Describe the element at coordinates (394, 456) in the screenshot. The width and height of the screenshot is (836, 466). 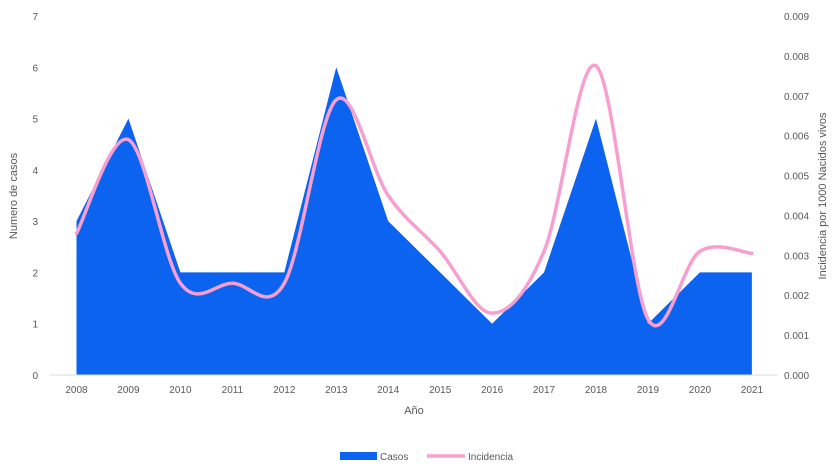
I see `legend-casos-label: Casos` at that location.